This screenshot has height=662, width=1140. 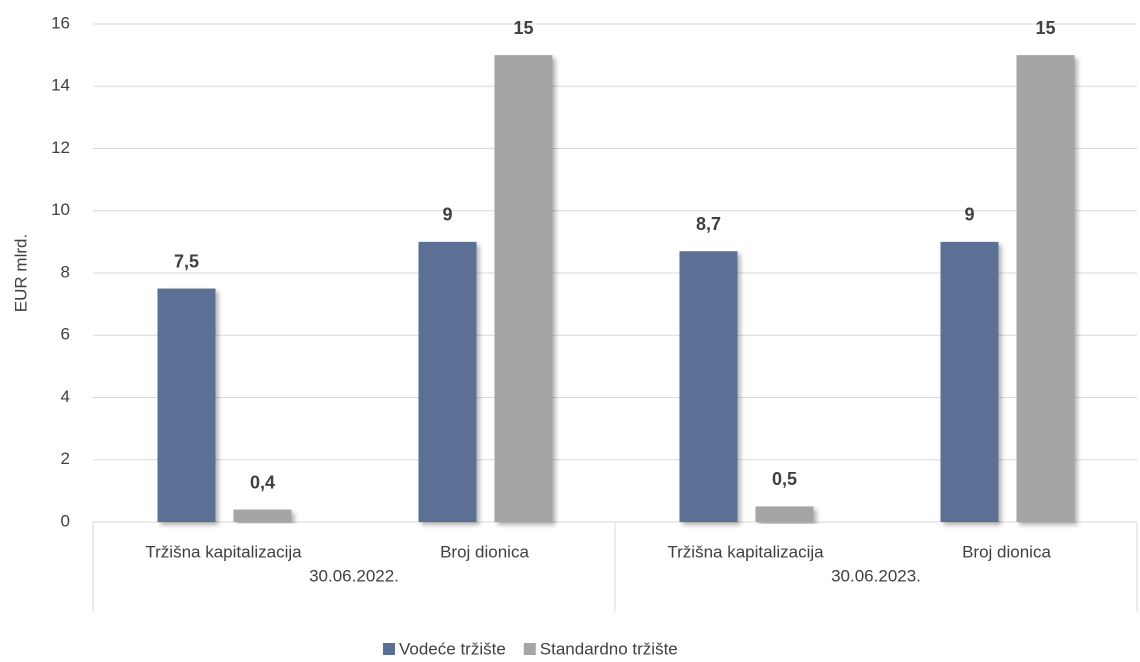 I want to click on y-tick-label: 4, so click(x=65, y=396).